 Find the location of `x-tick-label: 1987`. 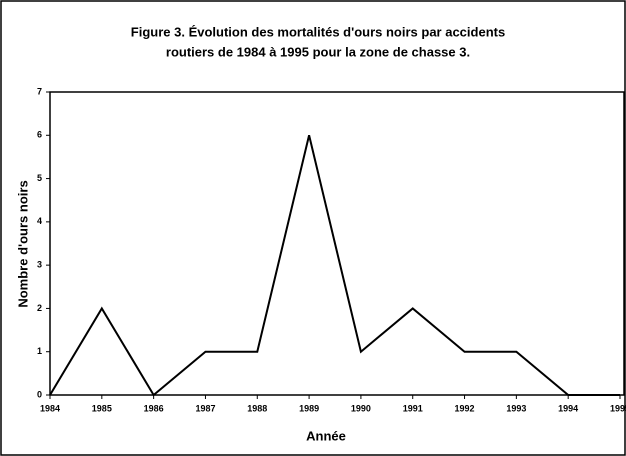

x-tick-label: 1987 is located at coordinates (205, 408).